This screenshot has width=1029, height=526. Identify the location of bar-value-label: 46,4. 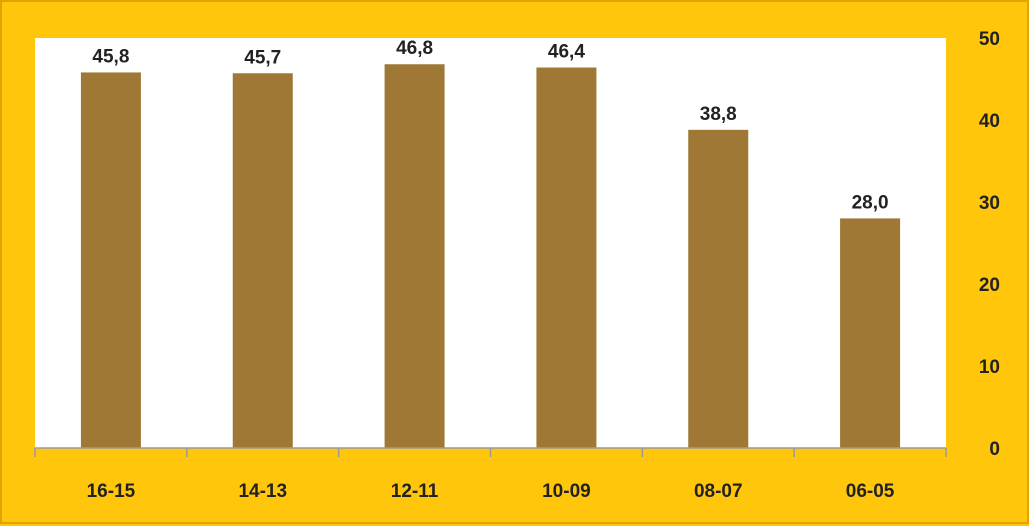
(566, 52).